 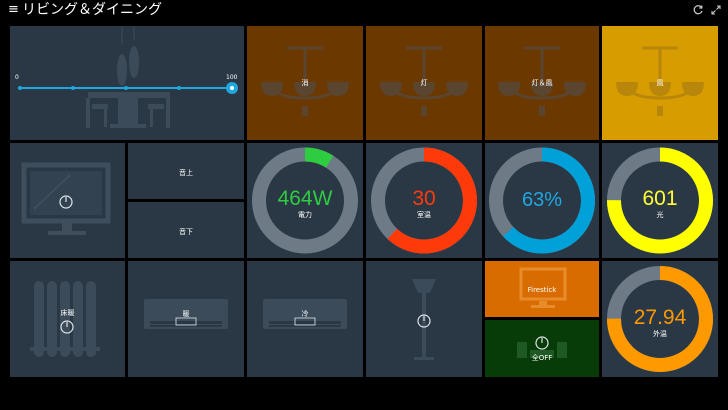 I want to click on volume-down-label: 音下, so click(x=186, y=232).